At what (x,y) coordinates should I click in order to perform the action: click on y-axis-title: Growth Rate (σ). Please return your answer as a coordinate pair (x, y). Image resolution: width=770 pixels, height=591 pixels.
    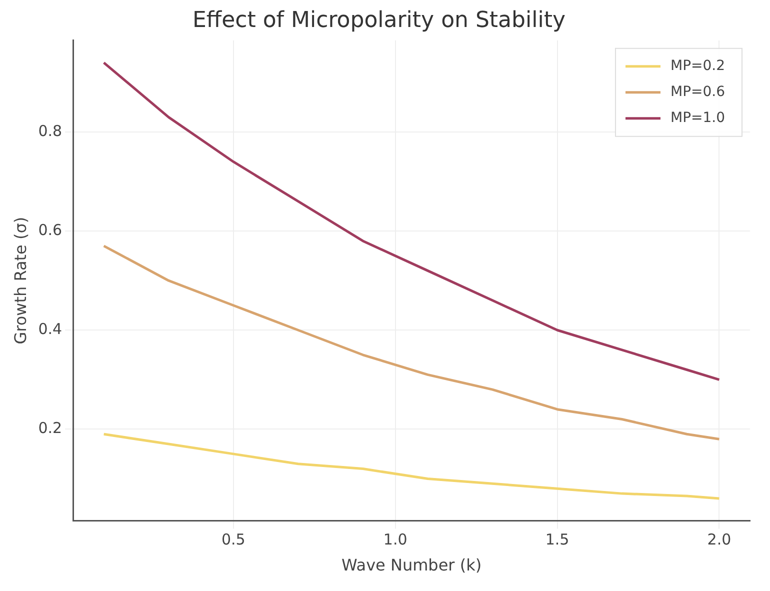
    Looking at the image, I should click on (20, 280).